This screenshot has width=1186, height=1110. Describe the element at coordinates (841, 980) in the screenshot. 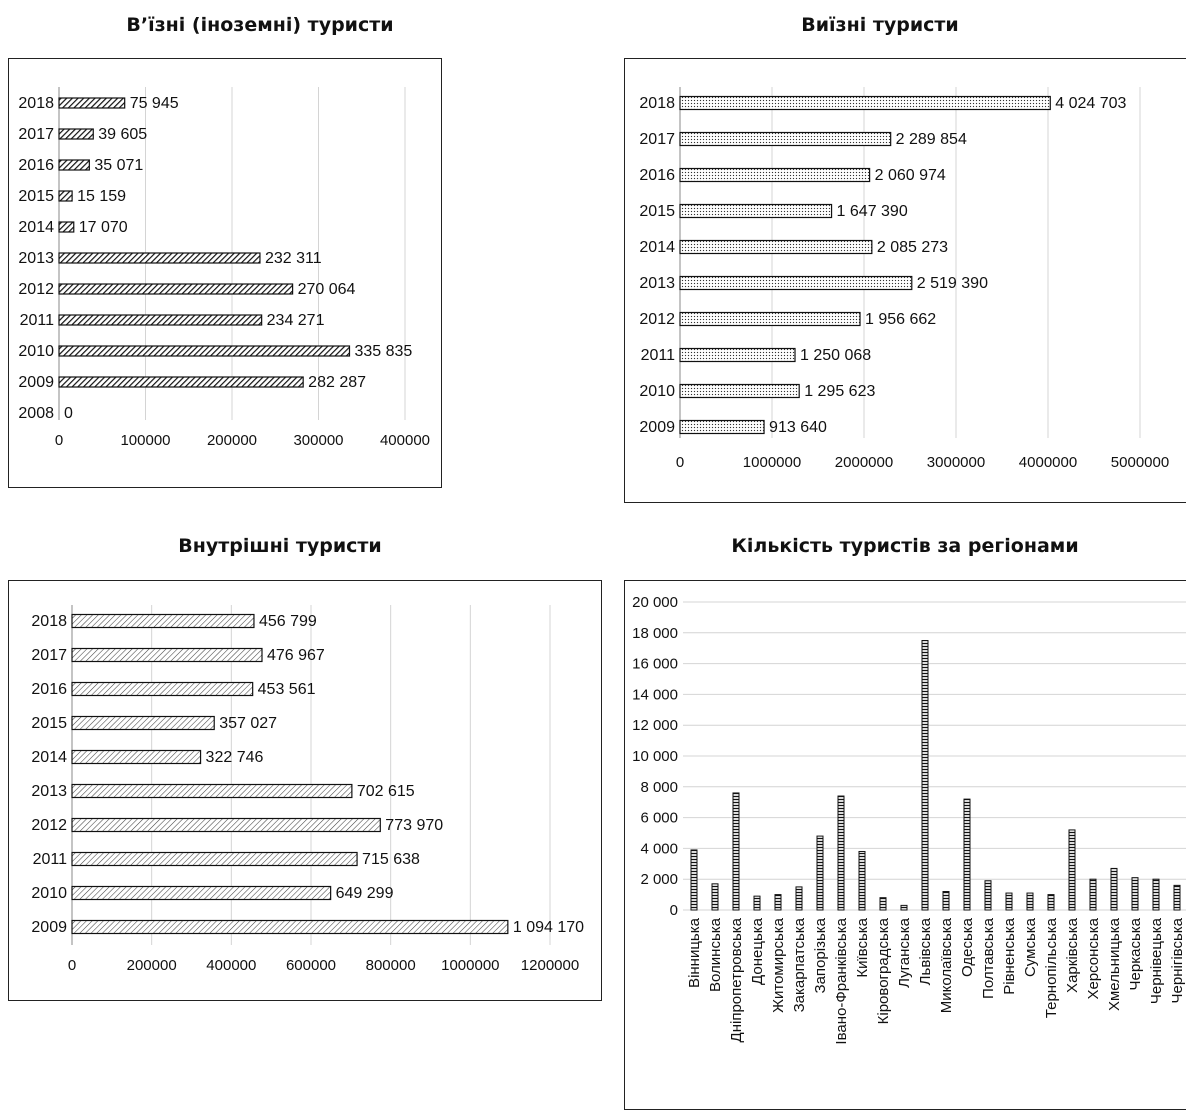

I see `c4-x-tick-label: Івано-Франківська` at that location.